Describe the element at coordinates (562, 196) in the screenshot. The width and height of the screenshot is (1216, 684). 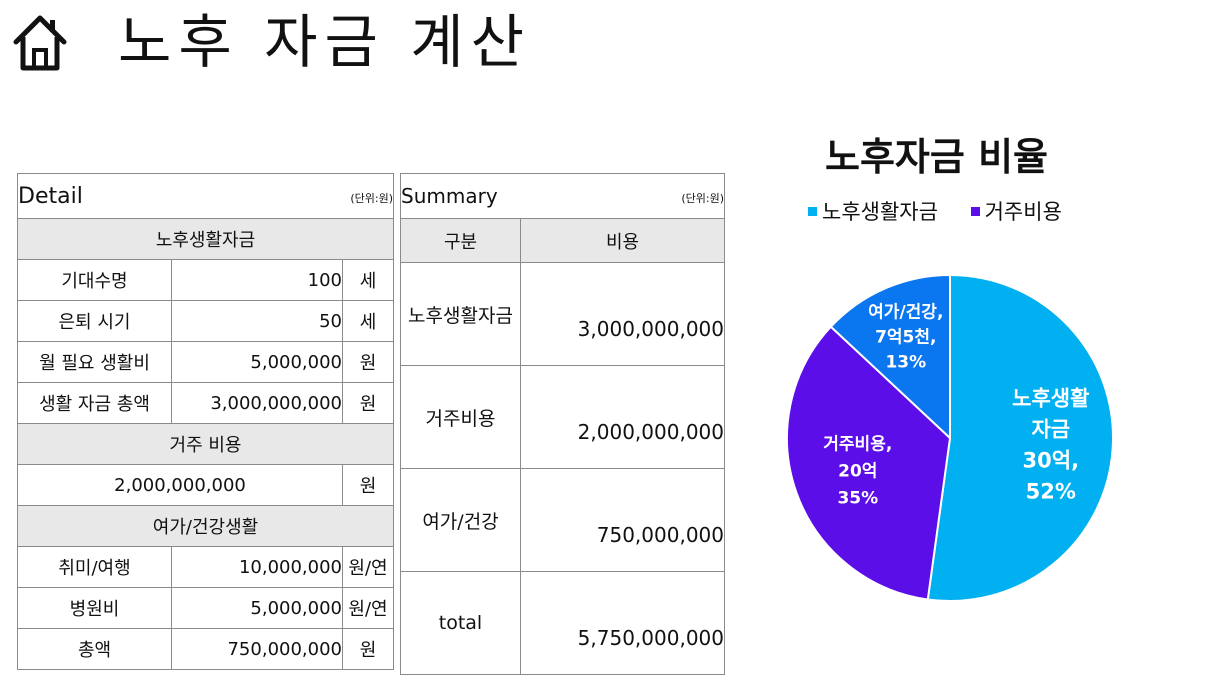
I see `summary-header: Summary (단위:원)` at that location.